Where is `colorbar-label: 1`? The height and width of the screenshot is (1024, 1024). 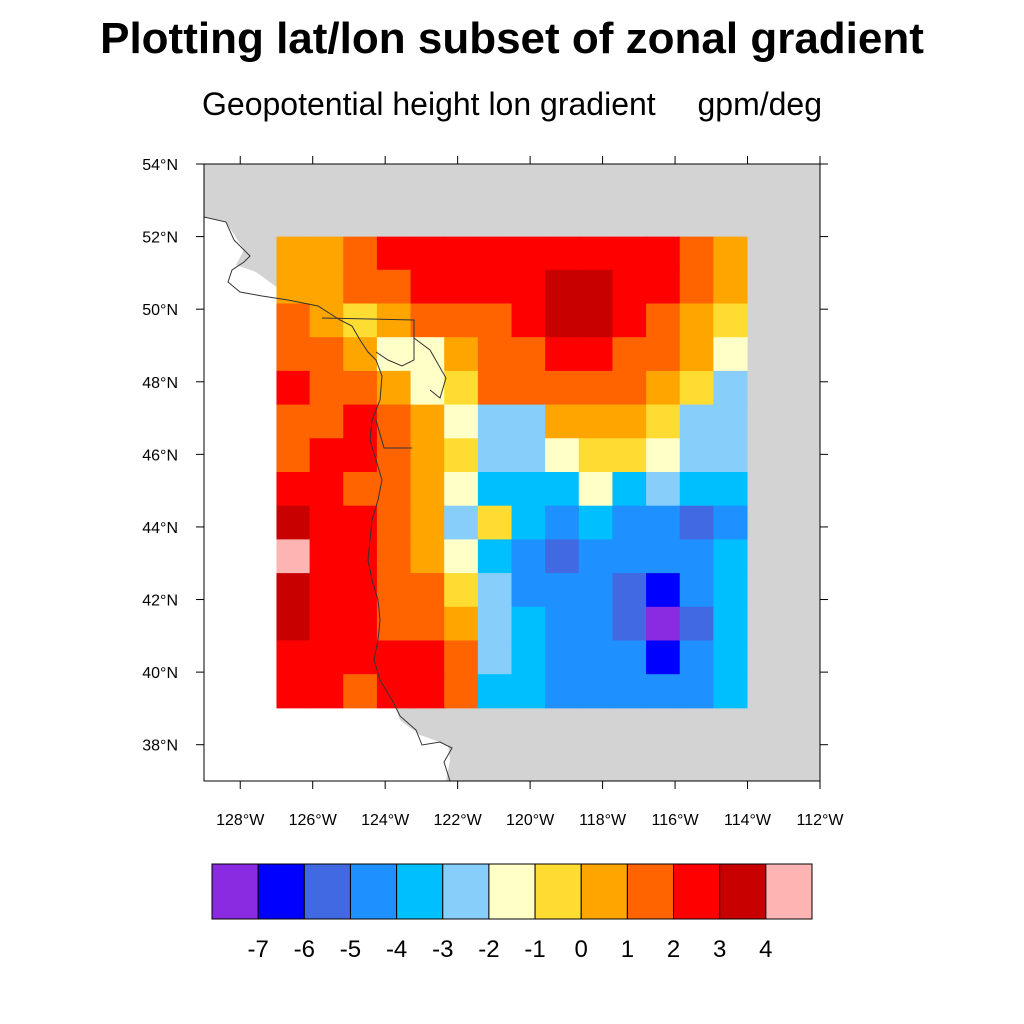
colorbar-label: 1 is located at coordinates (627, 949).